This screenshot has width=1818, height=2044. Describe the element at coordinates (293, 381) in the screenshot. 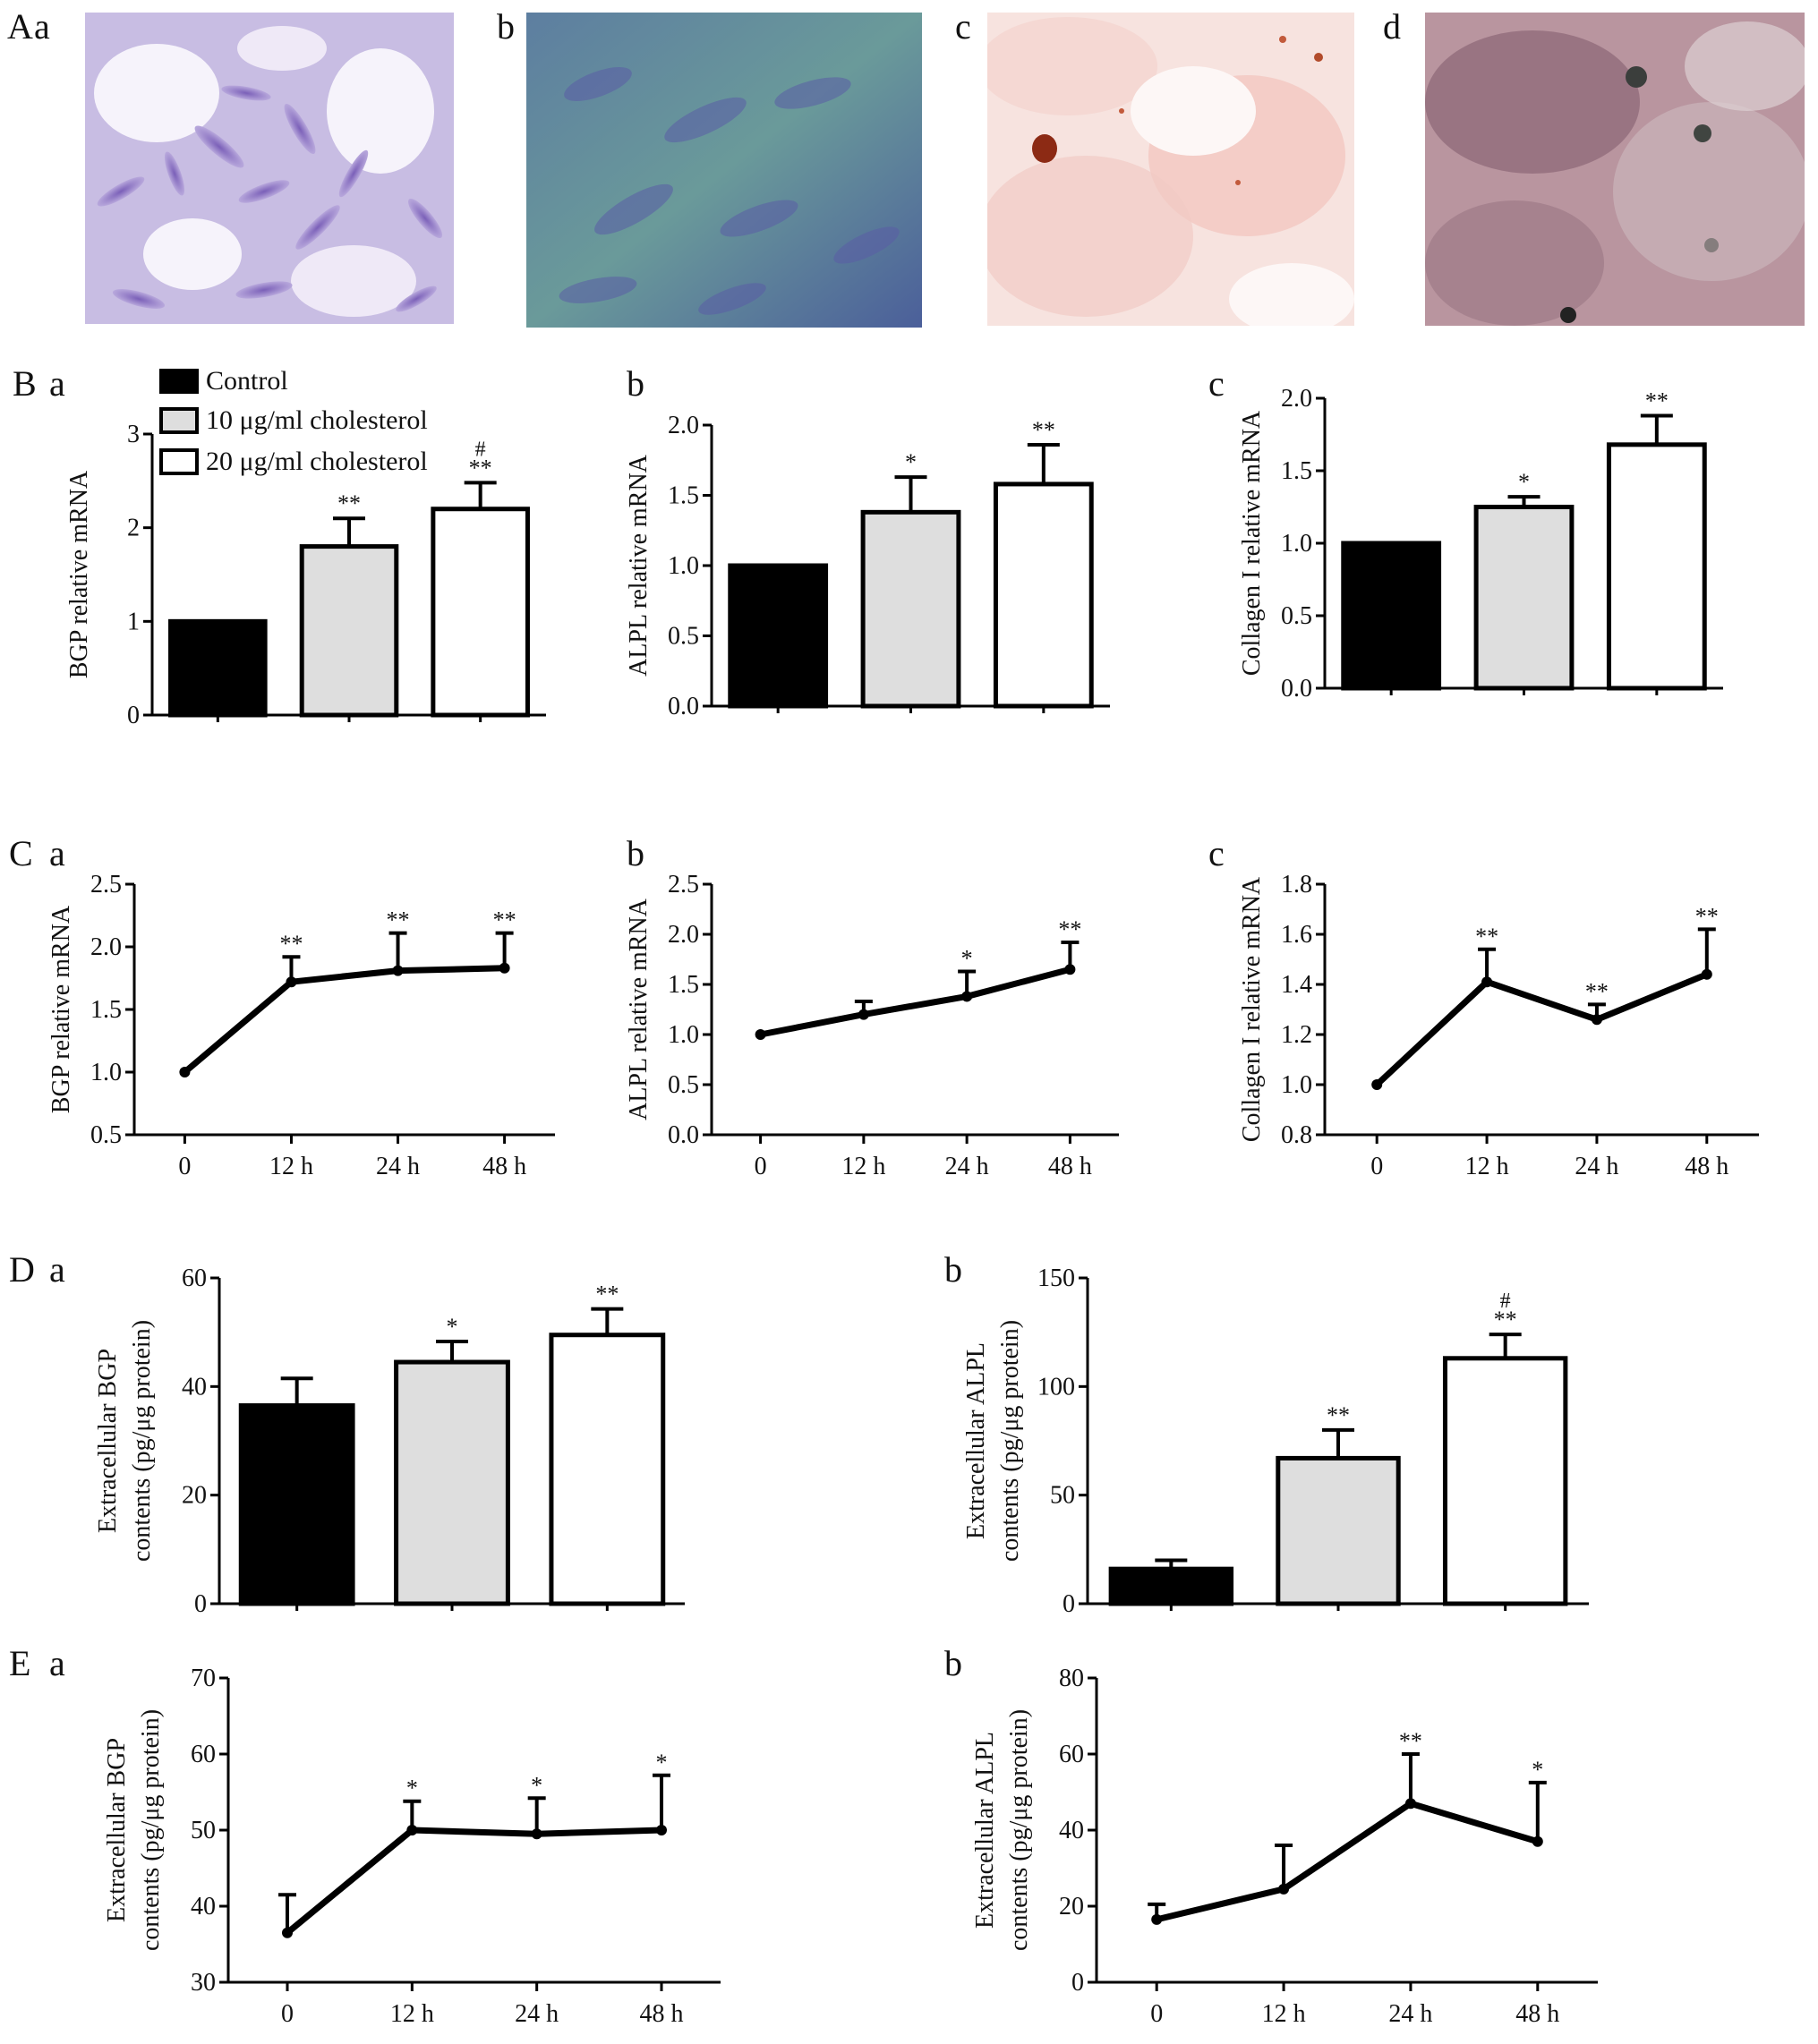

I see `legend-item-control: Control` at that location.